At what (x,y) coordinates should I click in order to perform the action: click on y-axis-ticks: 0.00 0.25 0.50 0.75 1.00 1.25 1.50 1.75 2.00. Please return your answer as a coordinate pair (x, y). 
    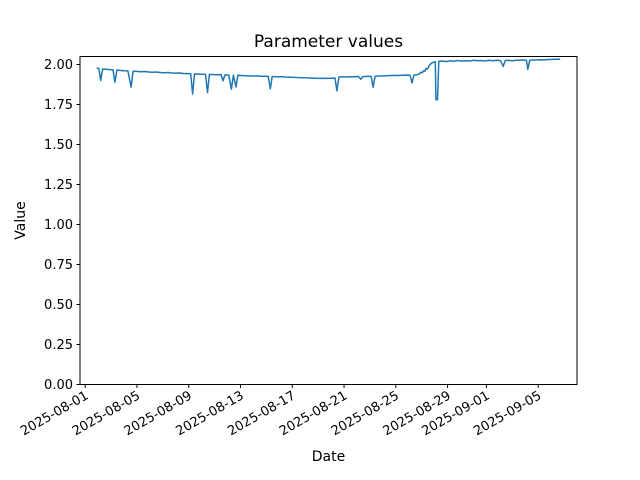
    Looking at the image, I should click on (62, 225).